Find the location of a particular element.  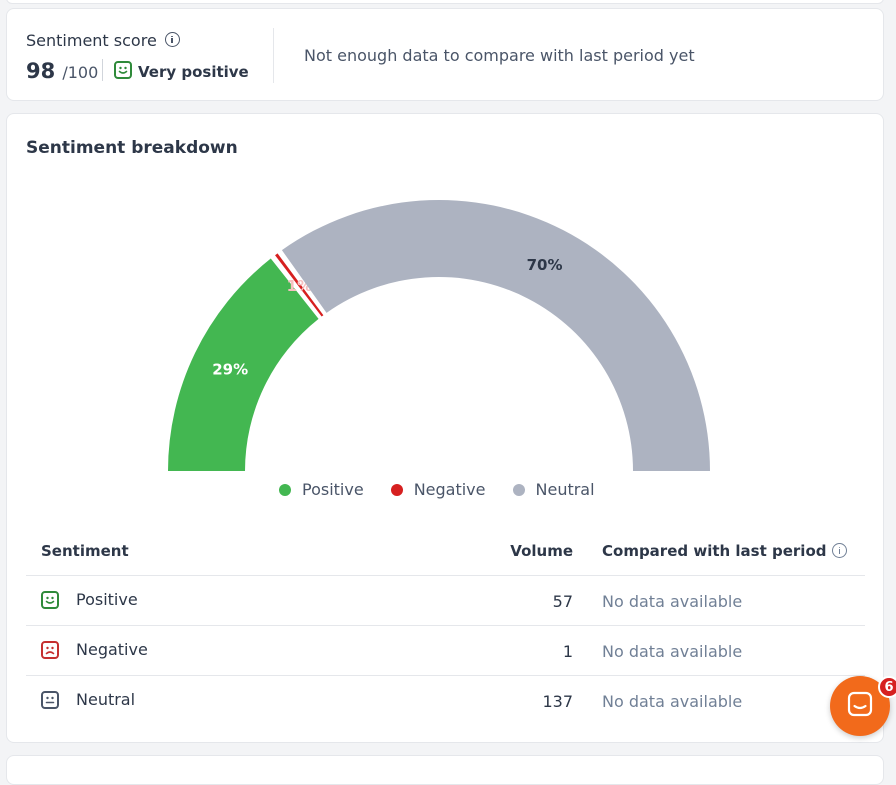

table-row: Negative 1 No data available is located at coordinates (445, 650).